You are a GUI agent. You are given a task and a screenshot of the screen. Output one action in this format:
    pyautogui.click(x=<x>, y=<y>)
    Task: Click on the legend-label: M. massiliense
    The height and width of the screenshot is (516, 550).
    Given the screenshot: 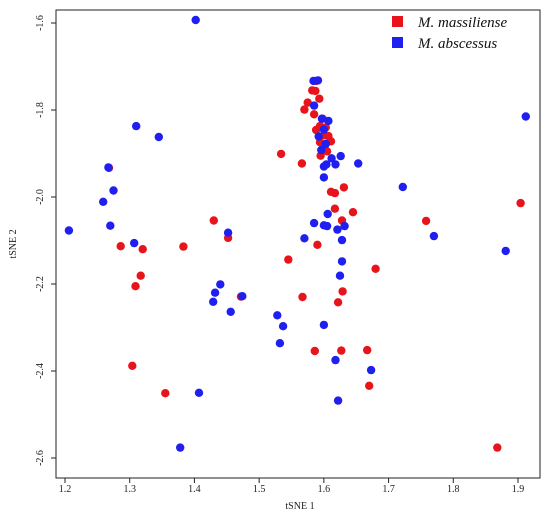 What is the action you would take?
    pyautogui.click(x=462, y=23)
    